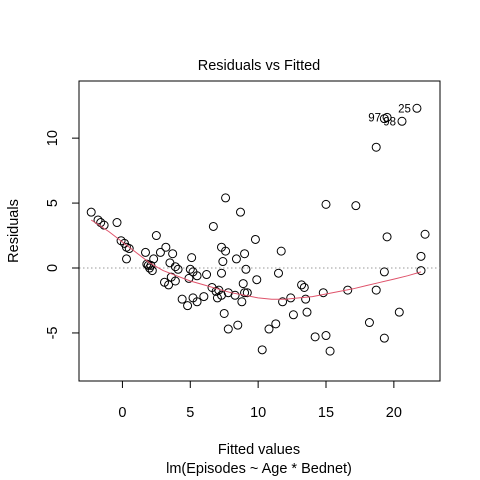 The width and height of the screenshot is (480, 480). What do you see at coordinates (53, 203) in the screenshot?
I see `y-tick-label: 5` at bounding box center [53, 203].